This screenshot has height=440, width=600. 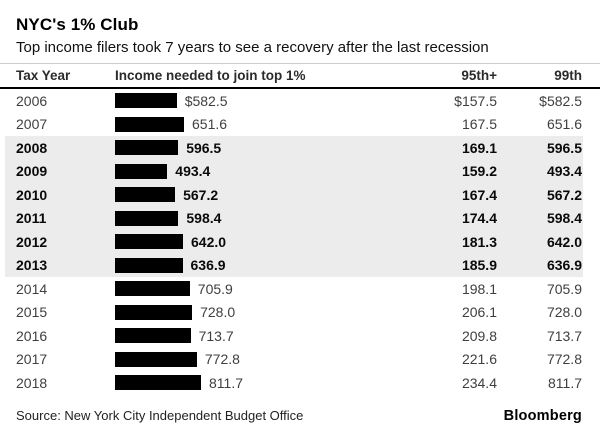 I want to click on p95-value: $157.5, so click(x=475, y=100).